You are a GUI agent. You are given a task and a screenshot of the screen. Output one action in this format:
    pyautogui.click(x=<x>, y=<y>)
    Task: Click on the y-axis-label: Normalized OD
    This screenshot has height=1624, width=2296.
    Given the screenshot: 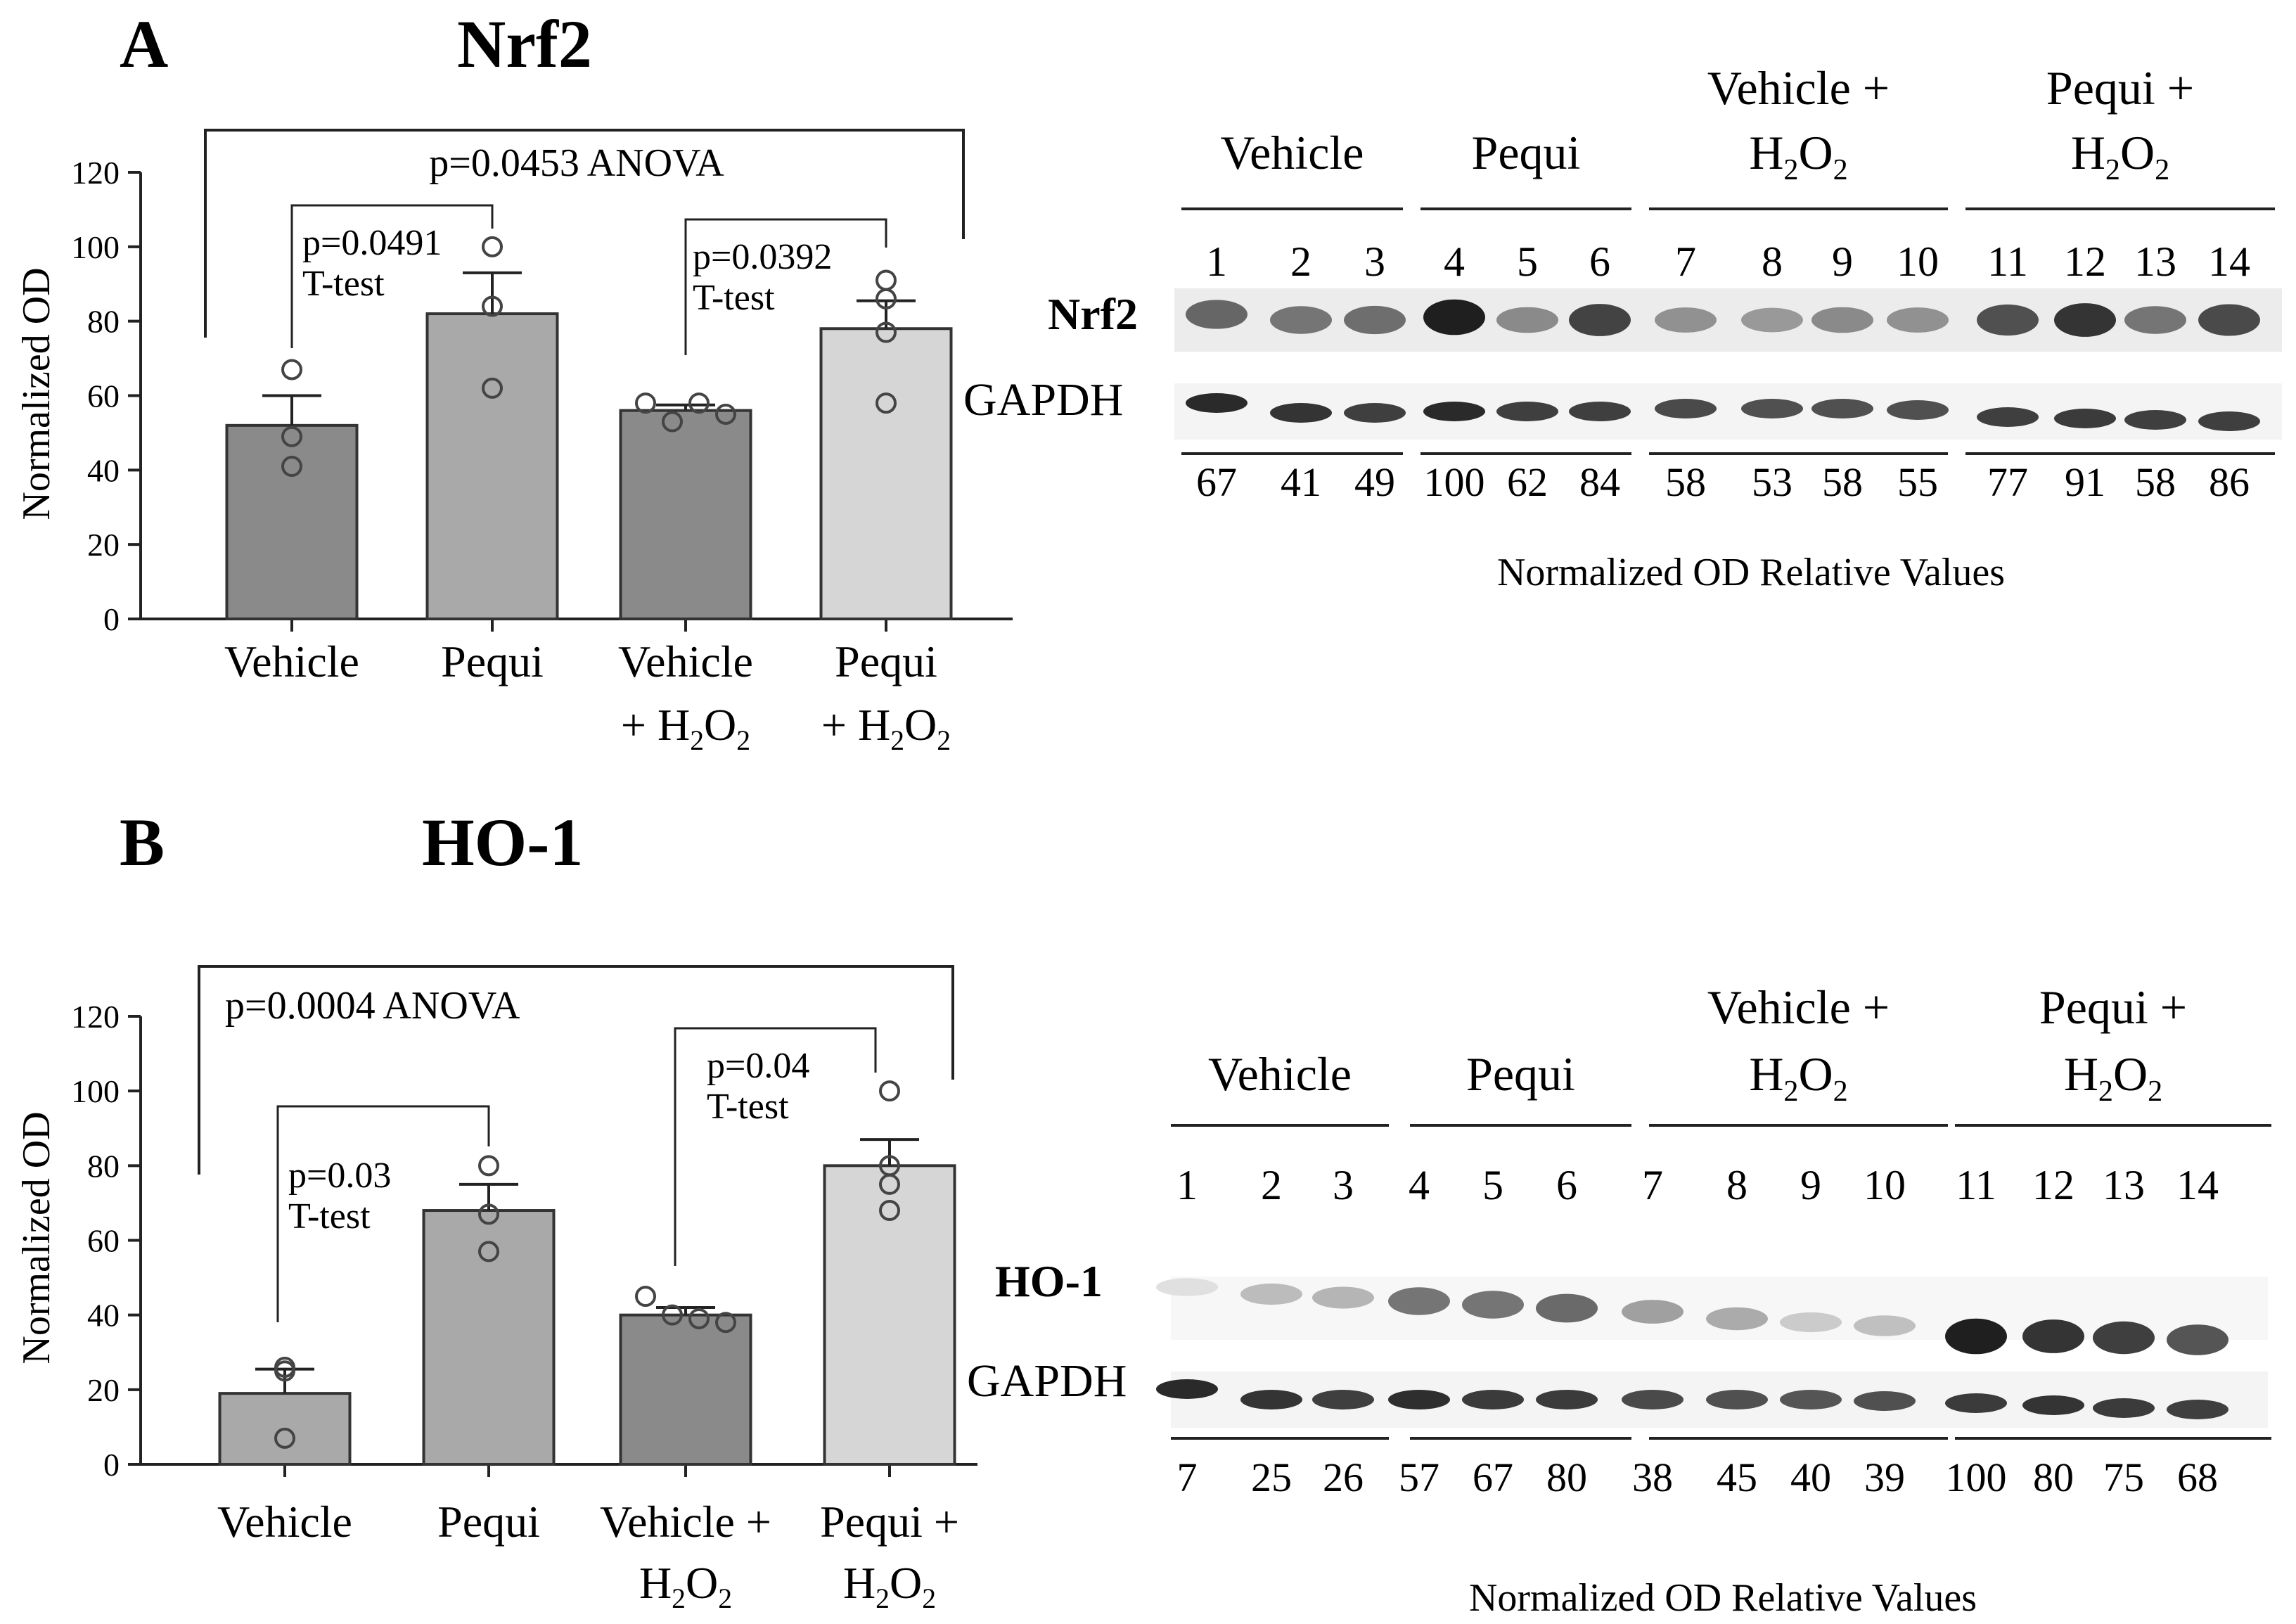 What is the action you would take?
    pyautogui.click(x=36, y=1237)
    